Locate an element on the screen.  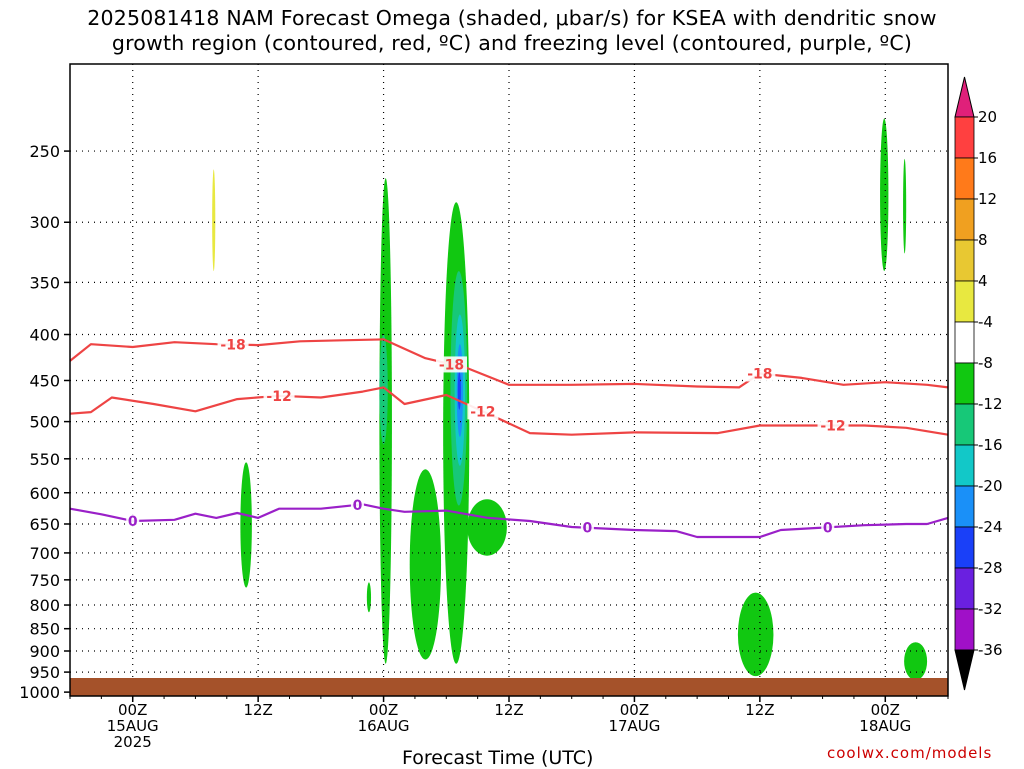
contour-label-2-1: 0 is located at coordinates (358, 506).